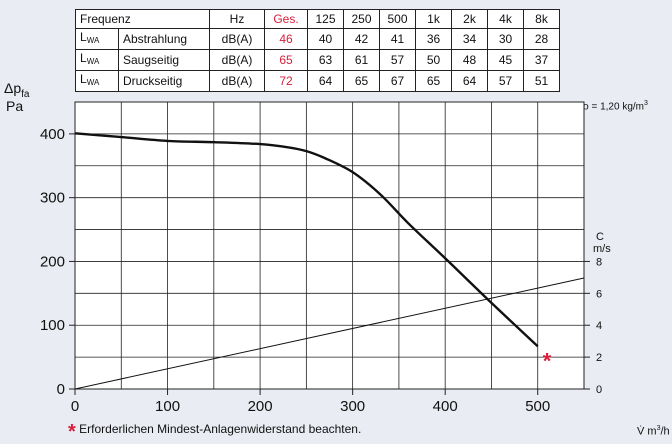  I want to click on right-tick-label: 4, so click(599, 326).